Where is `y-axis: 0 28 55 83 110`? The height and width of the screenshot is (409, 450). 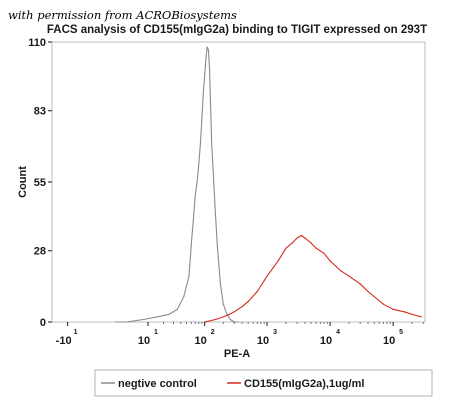
y-axis: 0 28 55 83 110 is located at coordinates (40, 183).